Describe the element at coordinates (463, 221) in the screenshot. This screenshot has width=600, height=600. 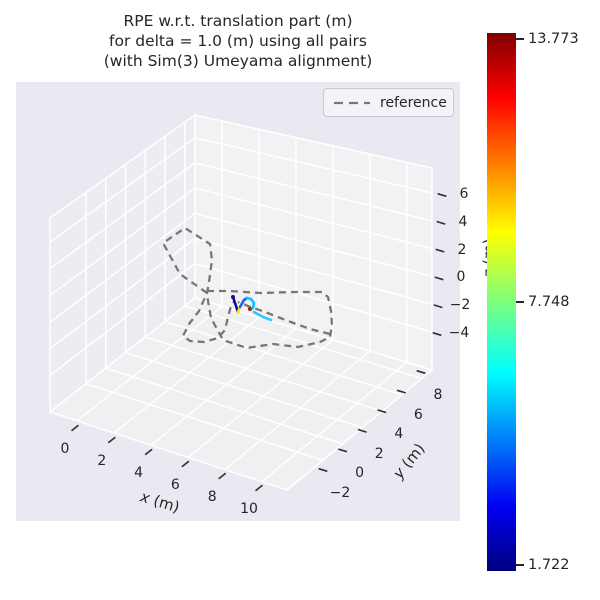
I see `z-tick-label: 4` at that location.